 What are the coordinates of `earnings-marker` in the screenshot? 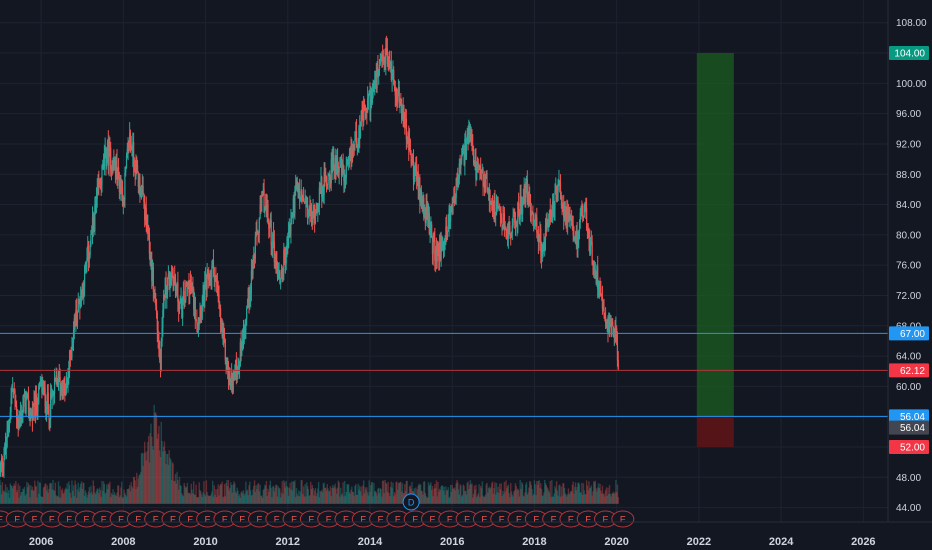 It's located at (623, 519).